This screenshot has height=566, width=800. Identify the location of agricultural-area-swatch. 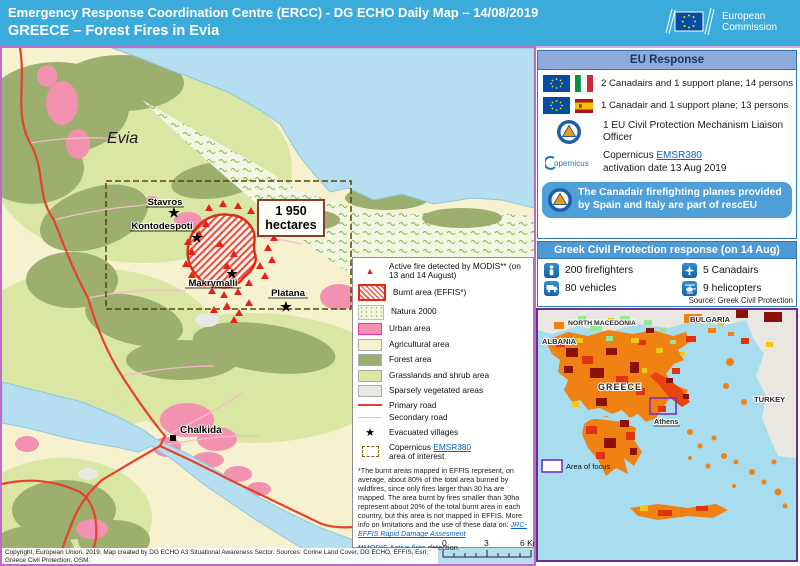
(370, 344).